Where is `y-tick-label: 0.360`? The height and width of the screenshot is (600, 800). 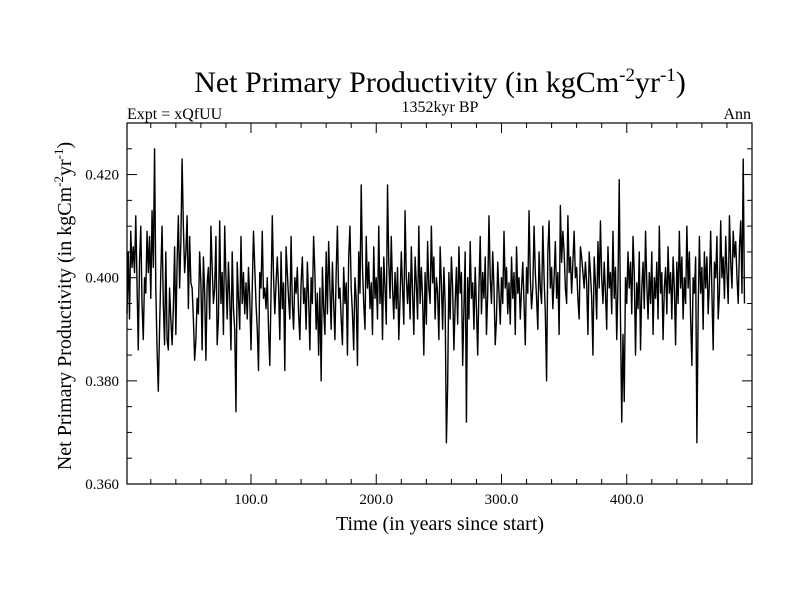
y-tick-label: 0.360 is located at coordinates (102, 485).